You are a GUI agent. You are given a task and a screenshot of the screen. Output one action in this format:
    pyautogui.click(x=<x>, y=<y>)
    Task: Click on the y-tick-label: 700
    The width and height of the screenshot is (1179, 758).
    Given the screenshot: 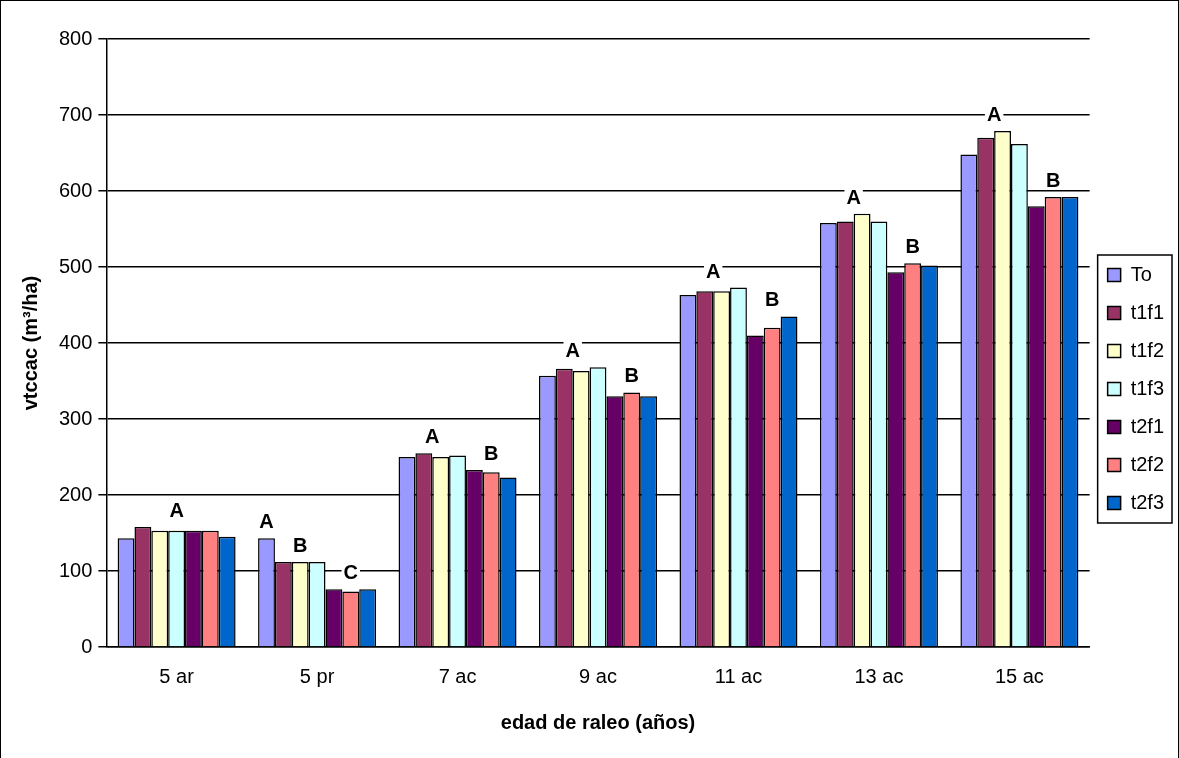 What is the action you would take?
    pyautogui.click(x=75, y=113)
    